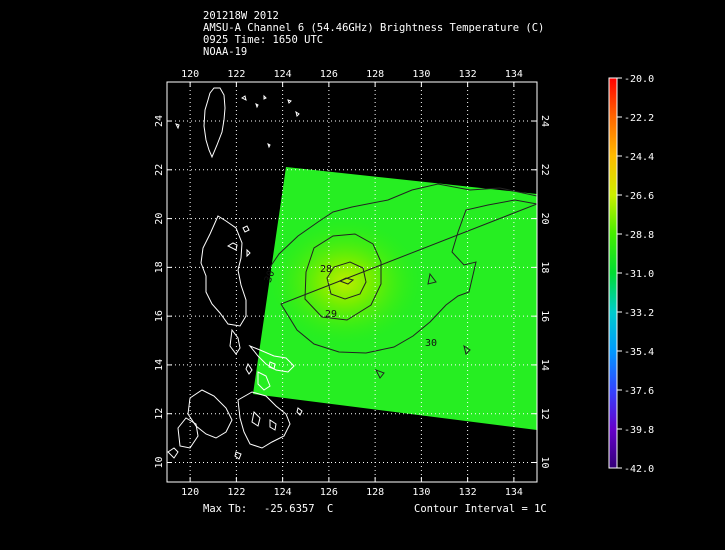 The height and width of the screenshot is (550, 725). I want to click on contour-label-30-east: 30, so click(431, 343).